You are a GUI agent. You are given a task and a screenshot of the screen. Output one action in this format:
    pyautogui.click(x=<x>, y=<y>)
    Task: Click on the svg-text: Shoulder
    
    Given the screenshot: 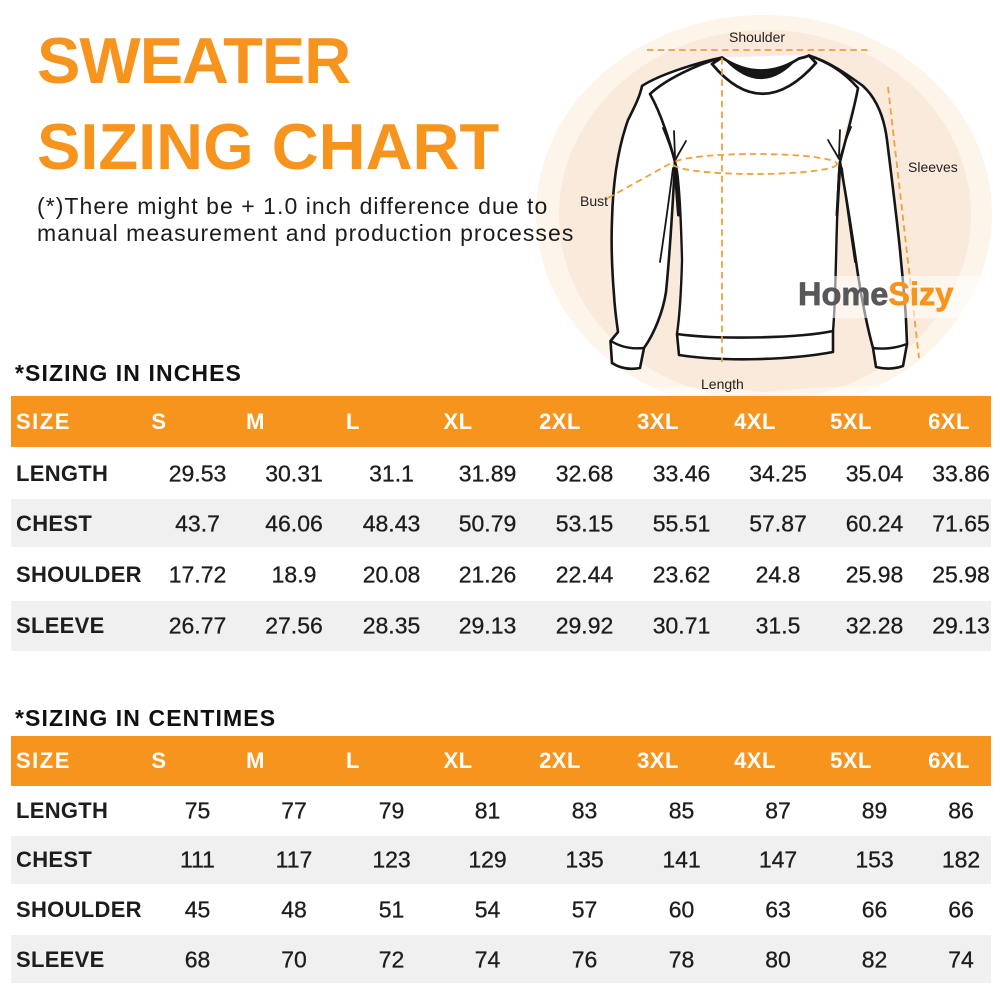 What is the action you would take?
    pyautogui.click(x=757, y=37)
    